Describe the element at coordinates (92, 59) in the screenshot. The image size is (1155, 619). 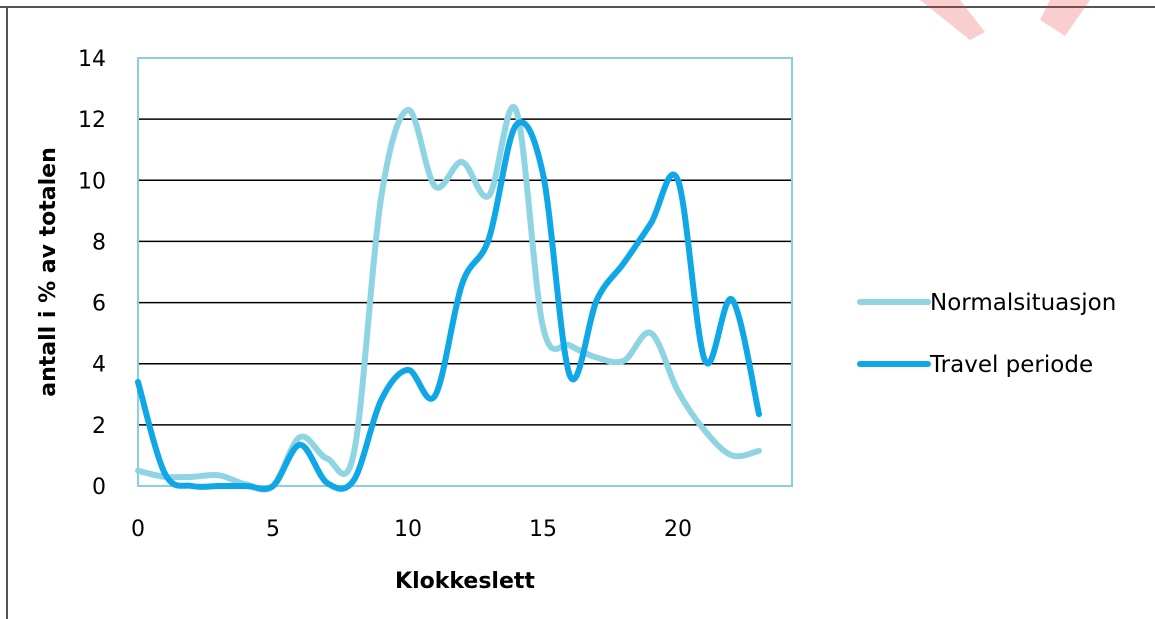
I see `y-tick-label: 14` at that location.